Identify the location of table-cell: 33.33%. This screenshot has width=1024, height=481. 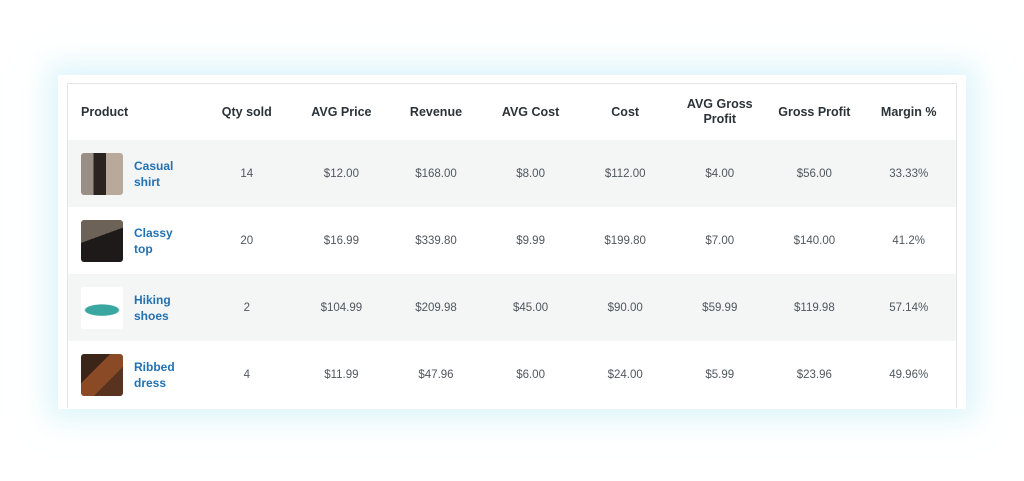
(909, 173).